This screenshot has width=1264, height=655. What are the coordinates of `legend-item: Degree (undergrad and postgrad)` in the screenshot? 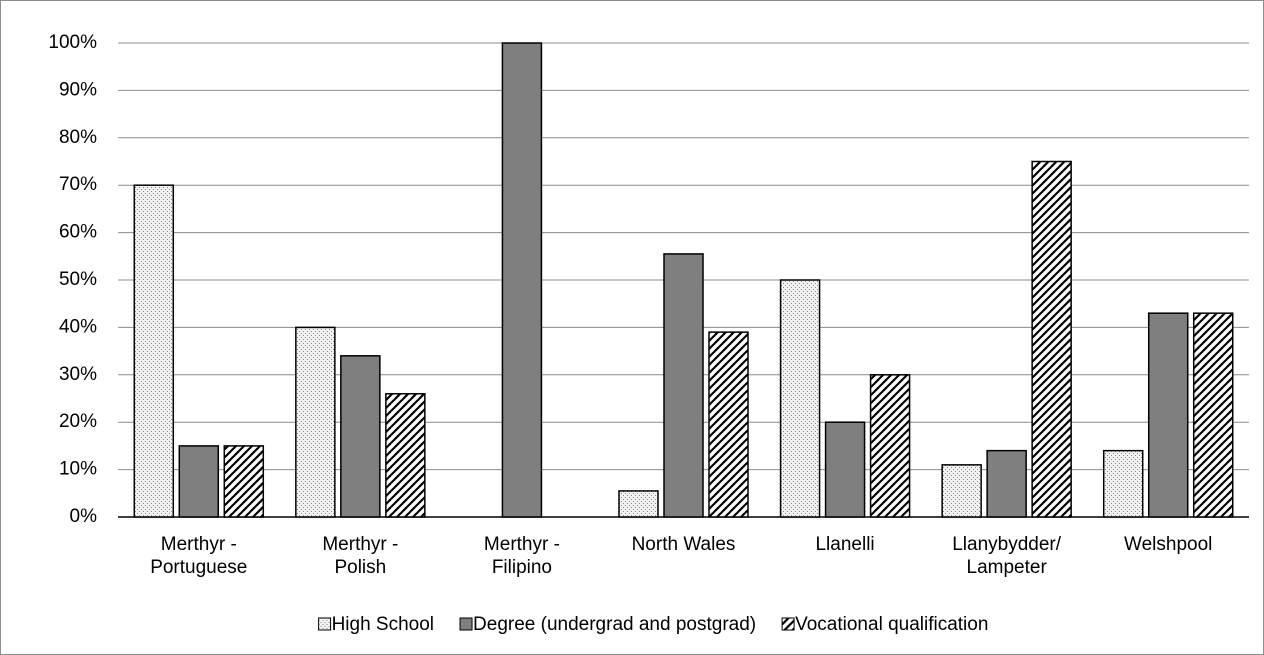 It's located at (607, 624).